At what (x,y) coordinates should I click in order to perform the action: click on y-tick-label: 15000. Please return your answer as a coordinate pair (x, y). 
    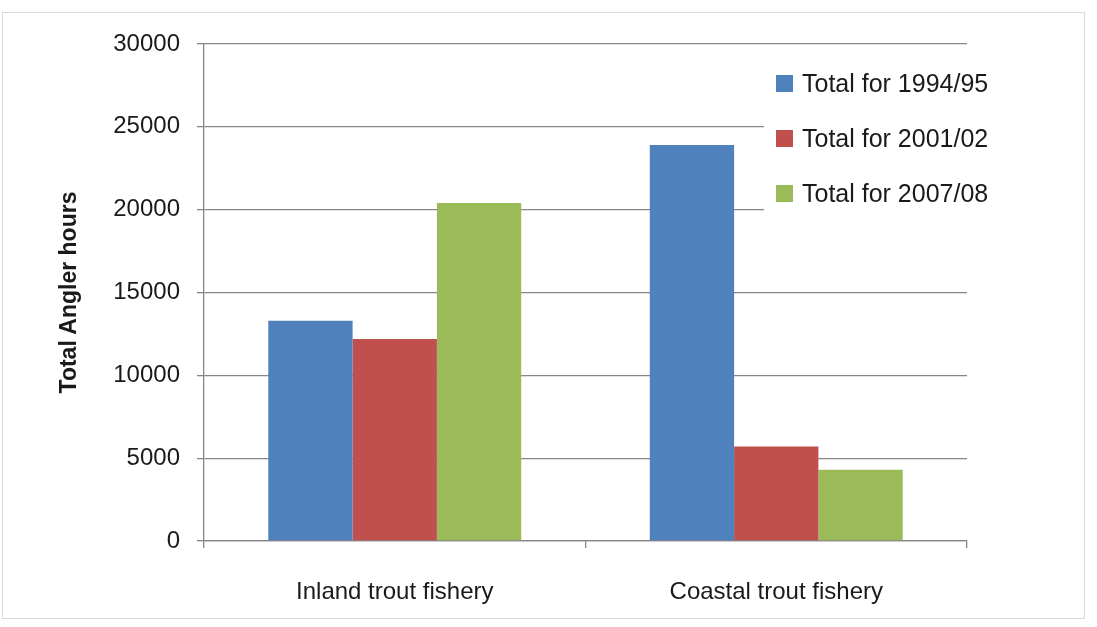
    Looking at the image, I should click on (146, 291).